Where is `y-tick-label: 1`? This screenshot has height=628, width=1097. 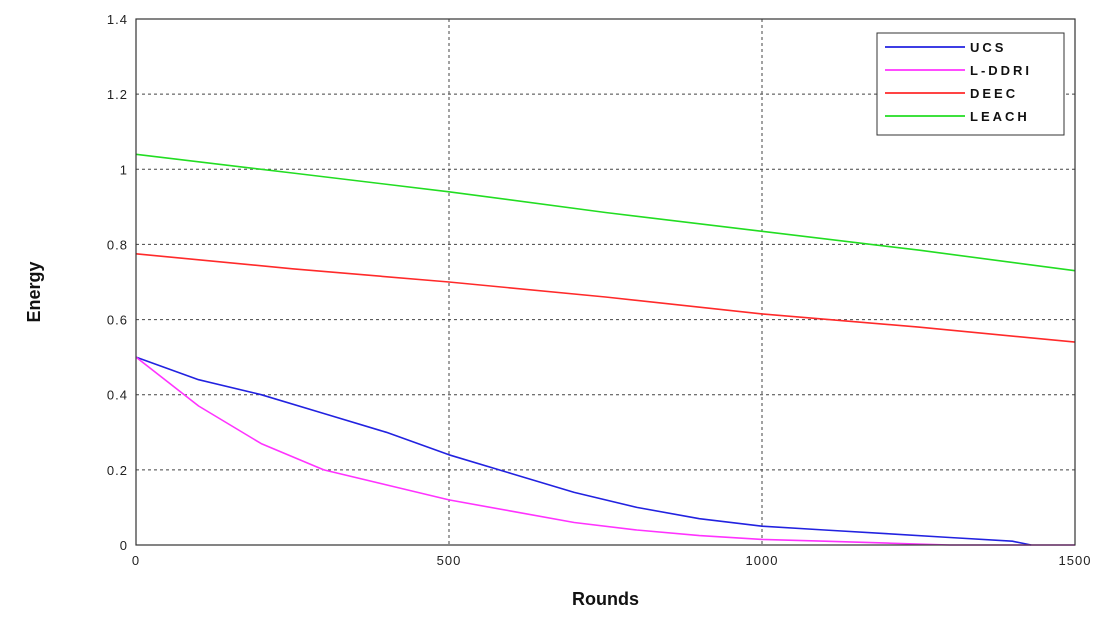 y-tick-label: 1 is located at coordinates (124, 169).